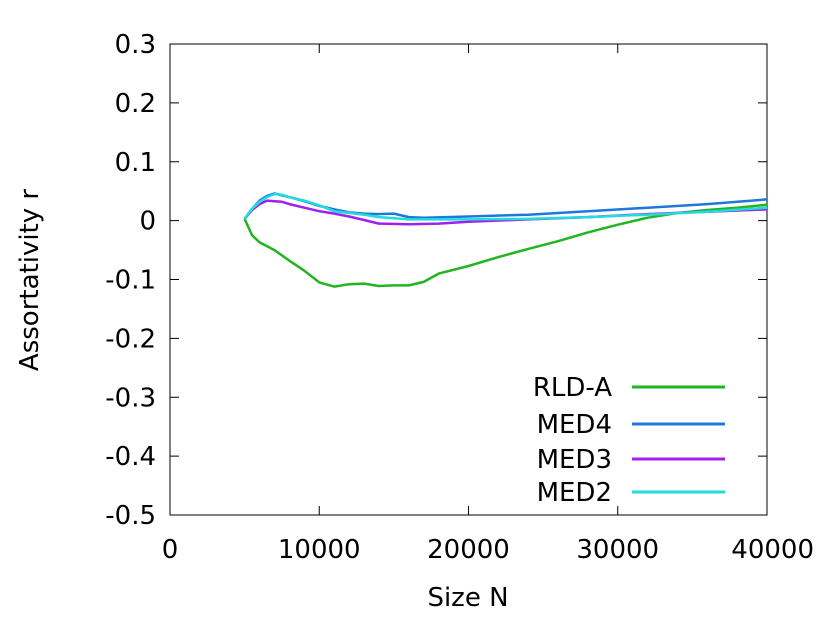  Describe the element at coordinates (468, 550) in the screenshot. I see `x-tick-label: 20000` at that location.